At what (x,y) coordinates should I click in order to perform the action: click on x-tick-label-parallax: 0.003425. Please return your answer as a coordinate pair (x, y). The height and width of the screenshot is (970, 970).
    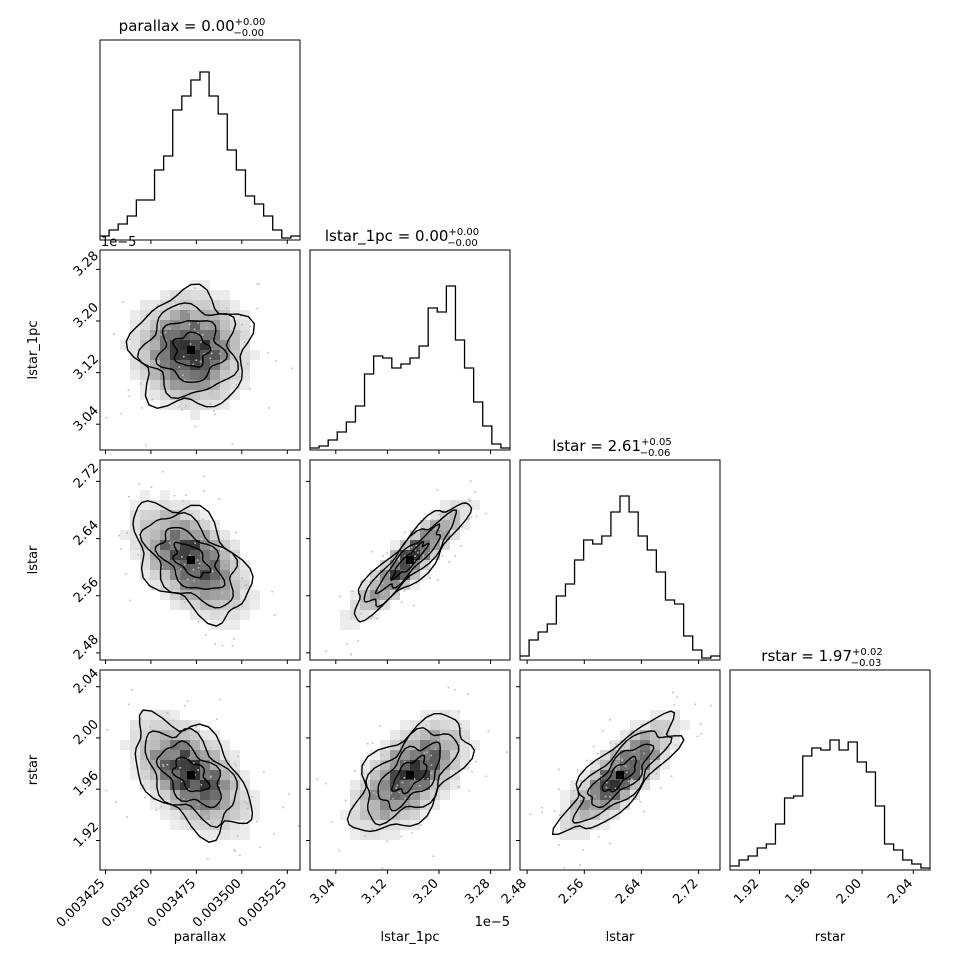
    Looking at the image, I should click on (81, 903).